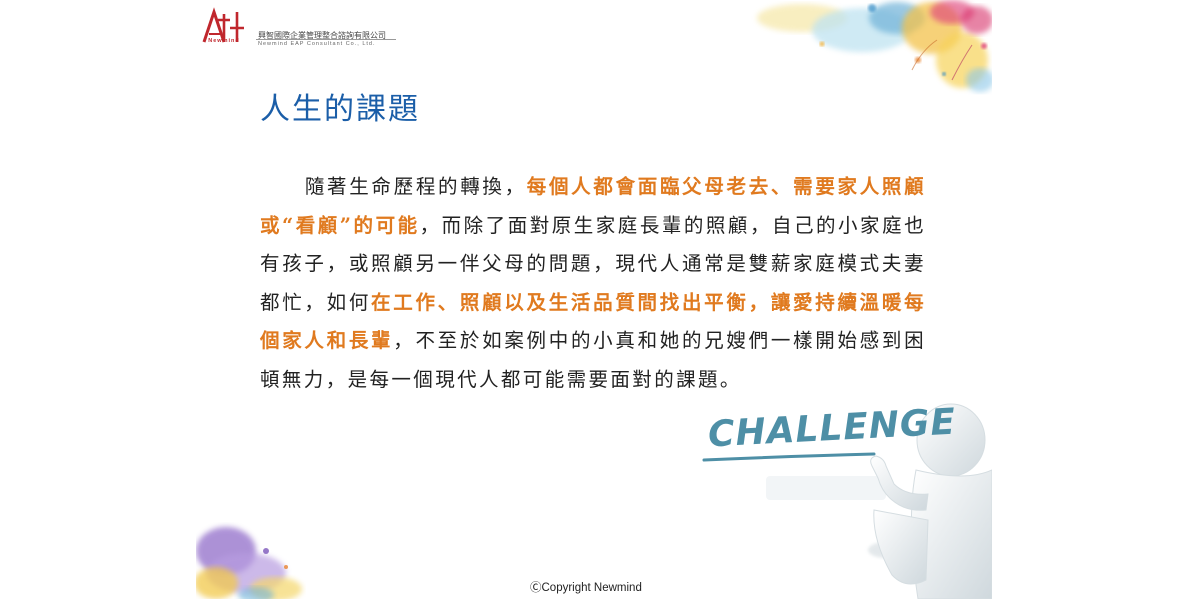  Describe the element at coordinates (593, 321) in the screenshot. I see `paragraph-highlight: 在工作、照顧以及生活品質間找出平衡，讓愛持續溫暖每個家人和長輩` at that location.